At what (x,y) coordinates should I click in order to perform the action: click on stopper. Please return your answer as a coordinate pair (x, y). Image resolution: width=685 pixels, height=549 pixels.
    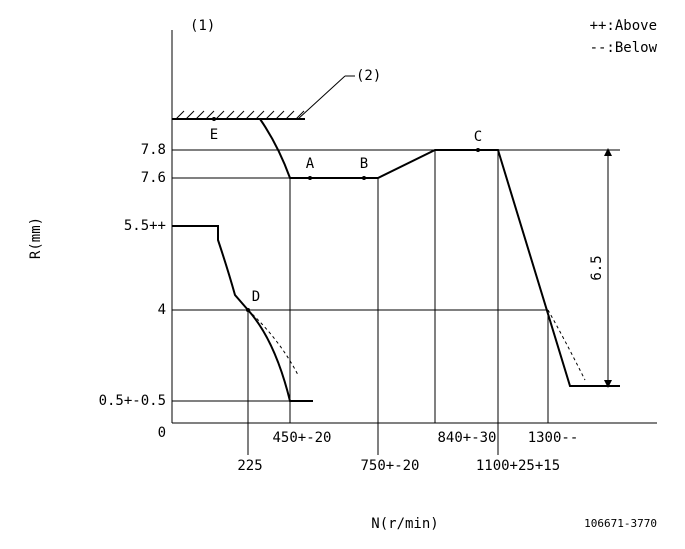
    Looking at the image, I should click on (263, 97).